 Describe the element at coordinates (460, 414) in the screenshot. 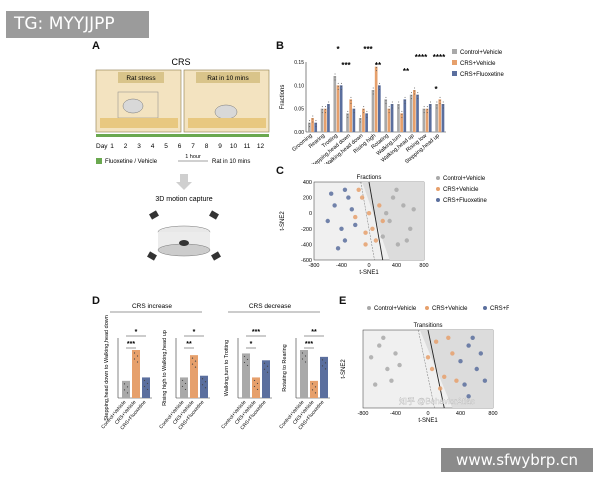

I see `tsne-transitions-x-tick: 400` at that location.